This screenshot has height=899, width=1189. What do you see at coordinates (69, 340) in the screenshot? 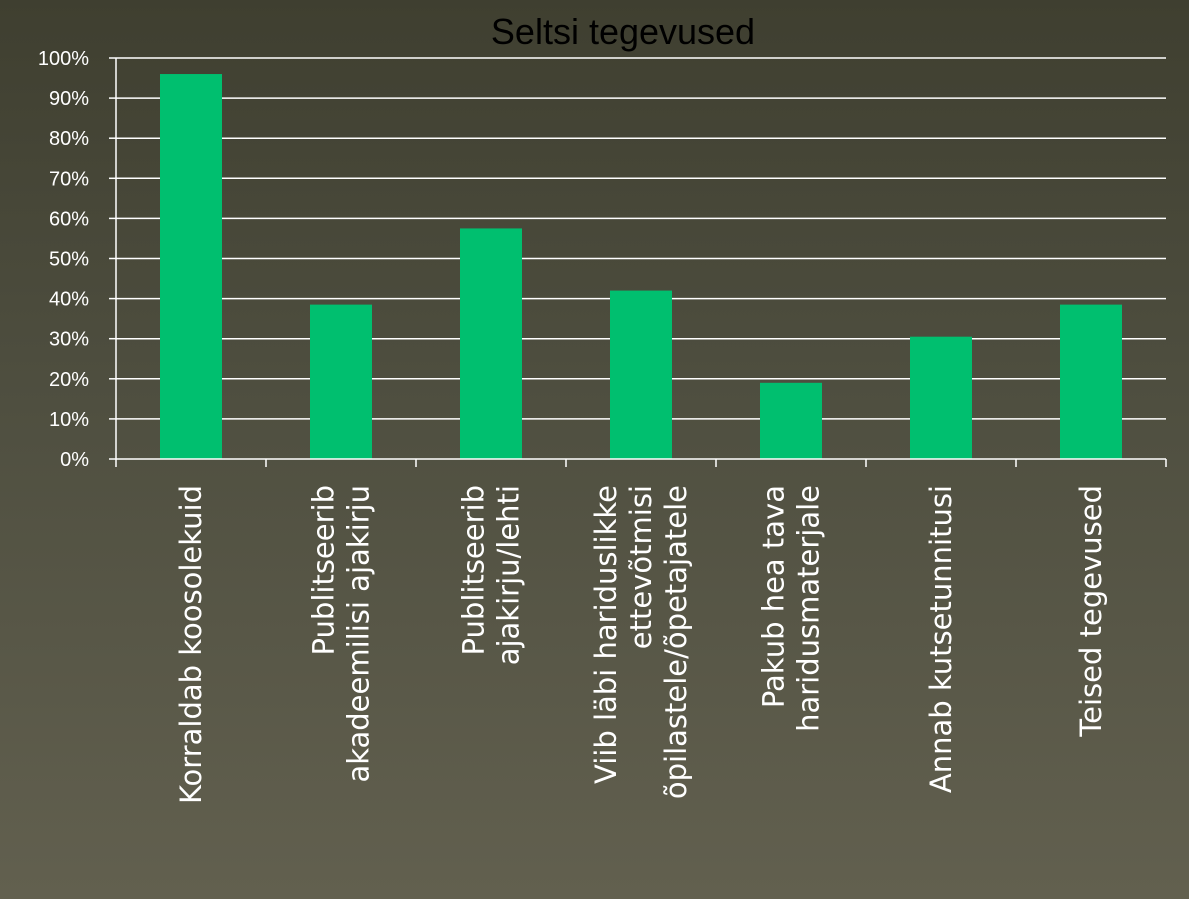
I see `y-tick-label: 30%` at bounding box center [69, 340].